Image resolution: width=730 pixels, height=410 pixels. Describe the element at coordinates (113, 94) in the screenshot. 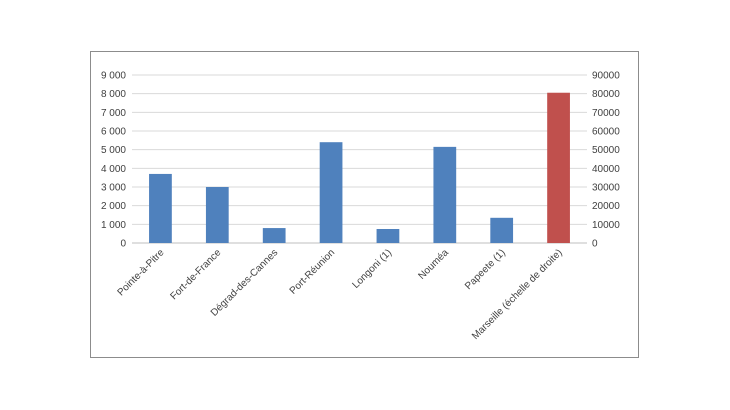

I see `y-tick-label: 8 000` at that location.